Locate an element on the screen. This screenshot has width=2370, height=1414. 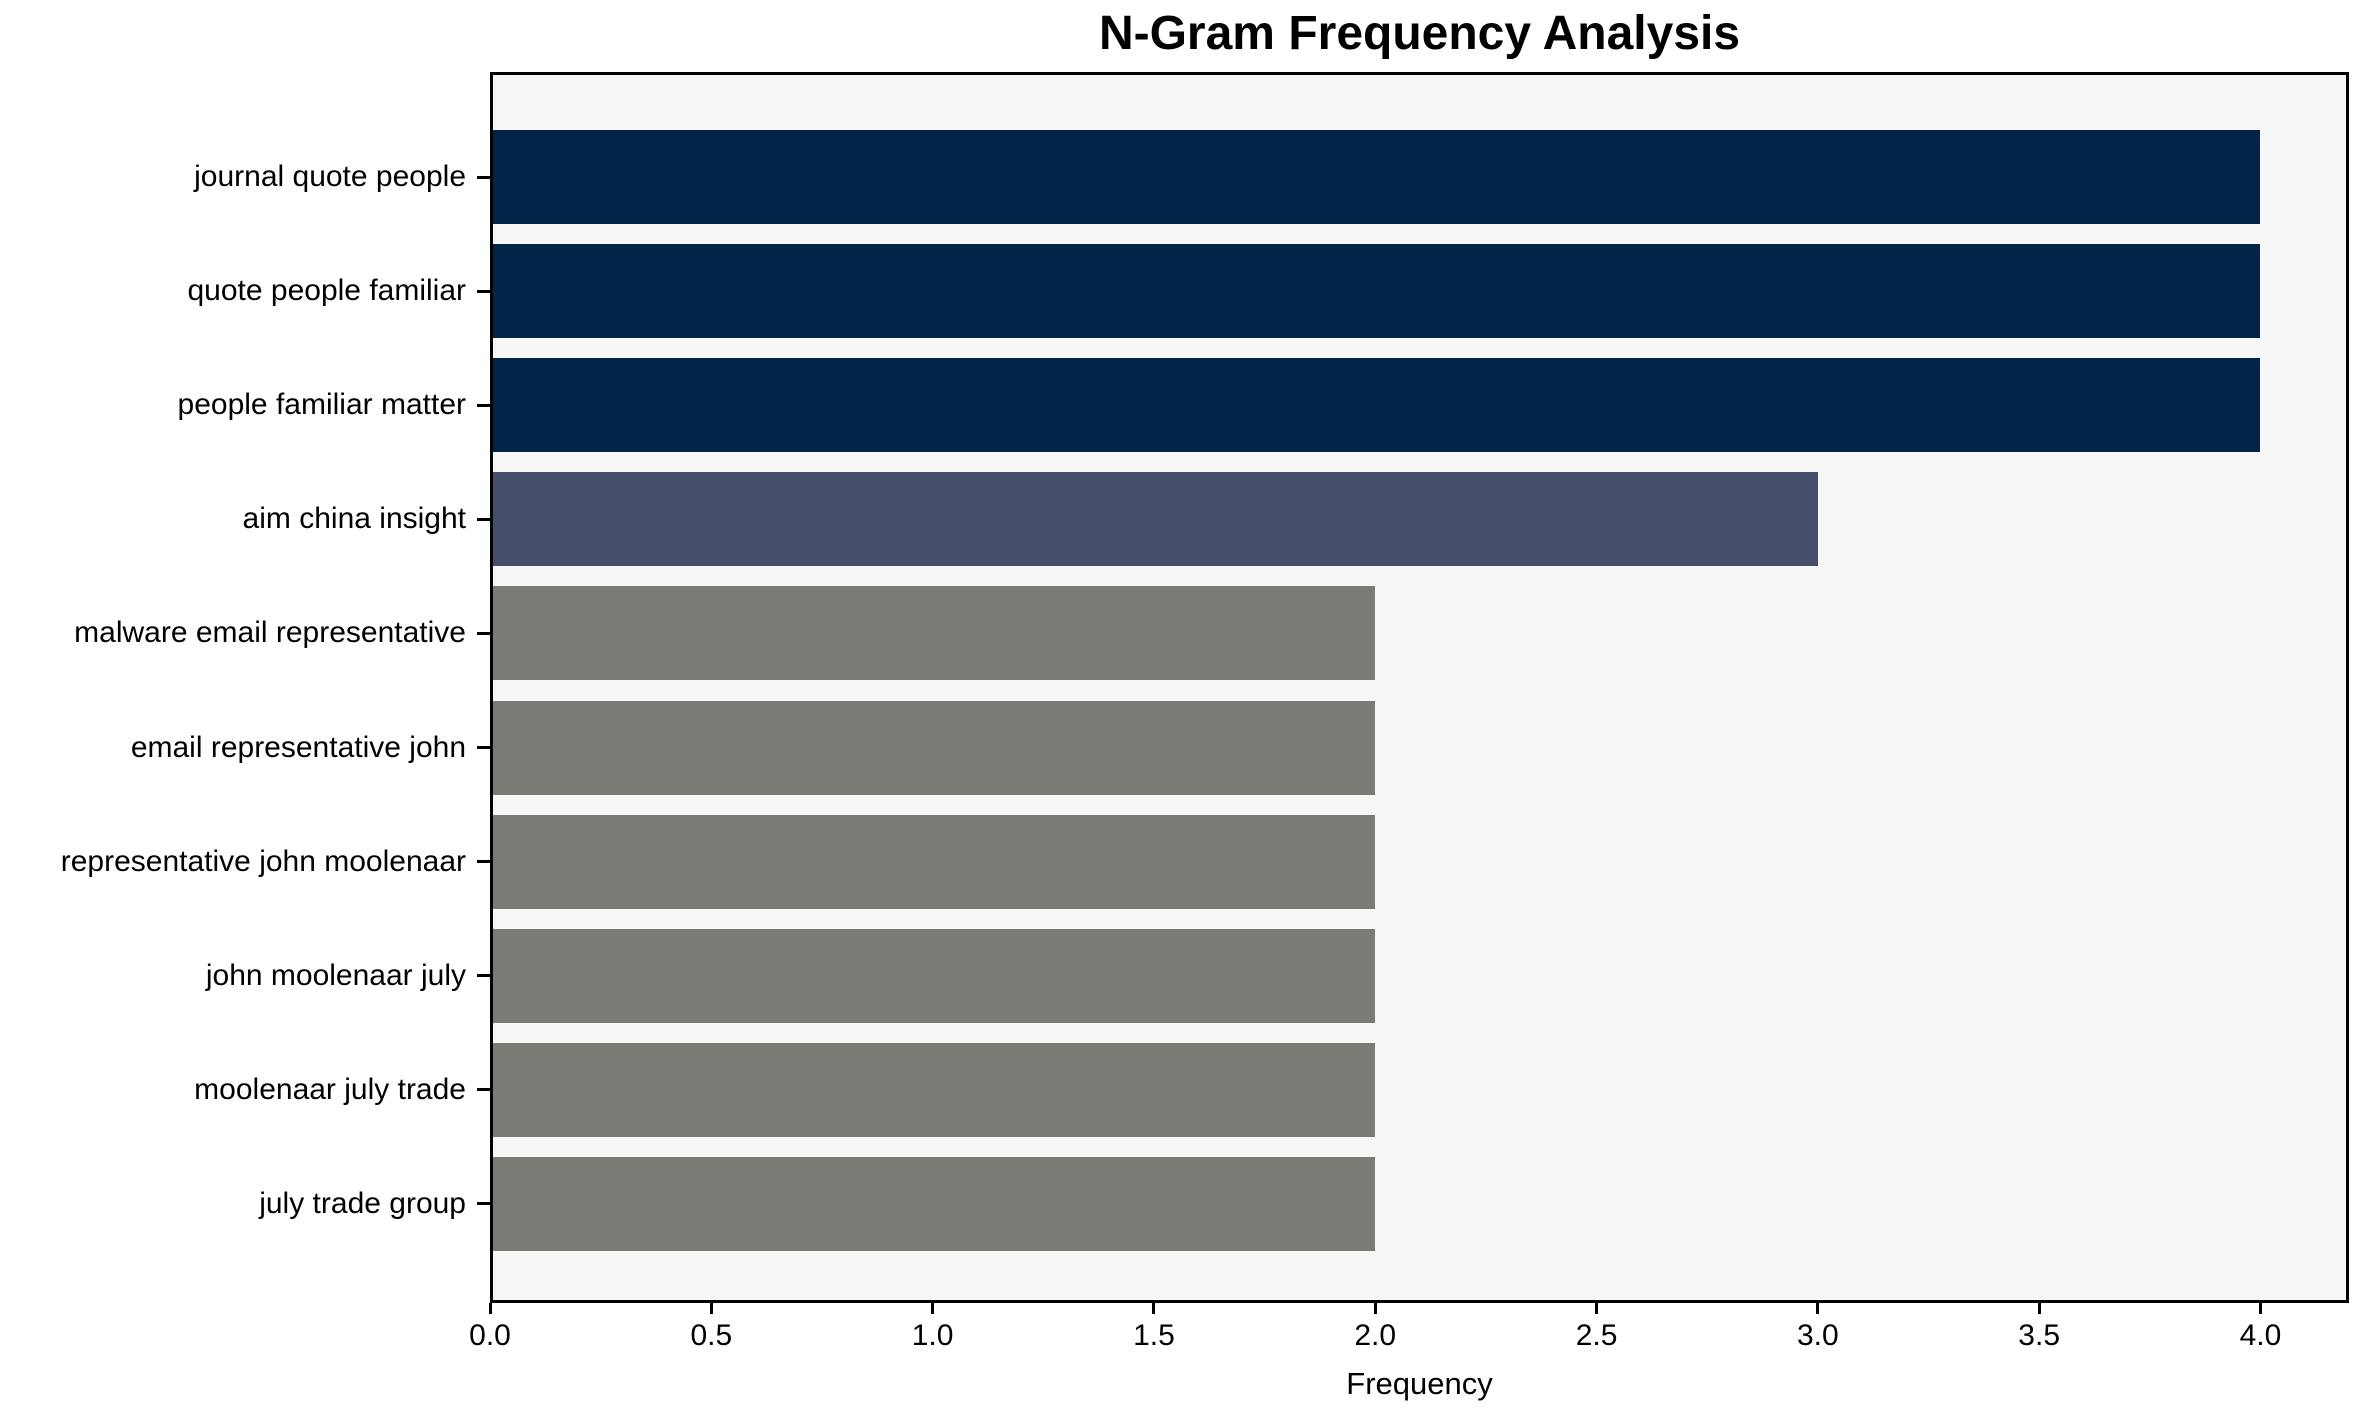
x-tick-label: 1.5 is located at coordinates (1154, 1335).